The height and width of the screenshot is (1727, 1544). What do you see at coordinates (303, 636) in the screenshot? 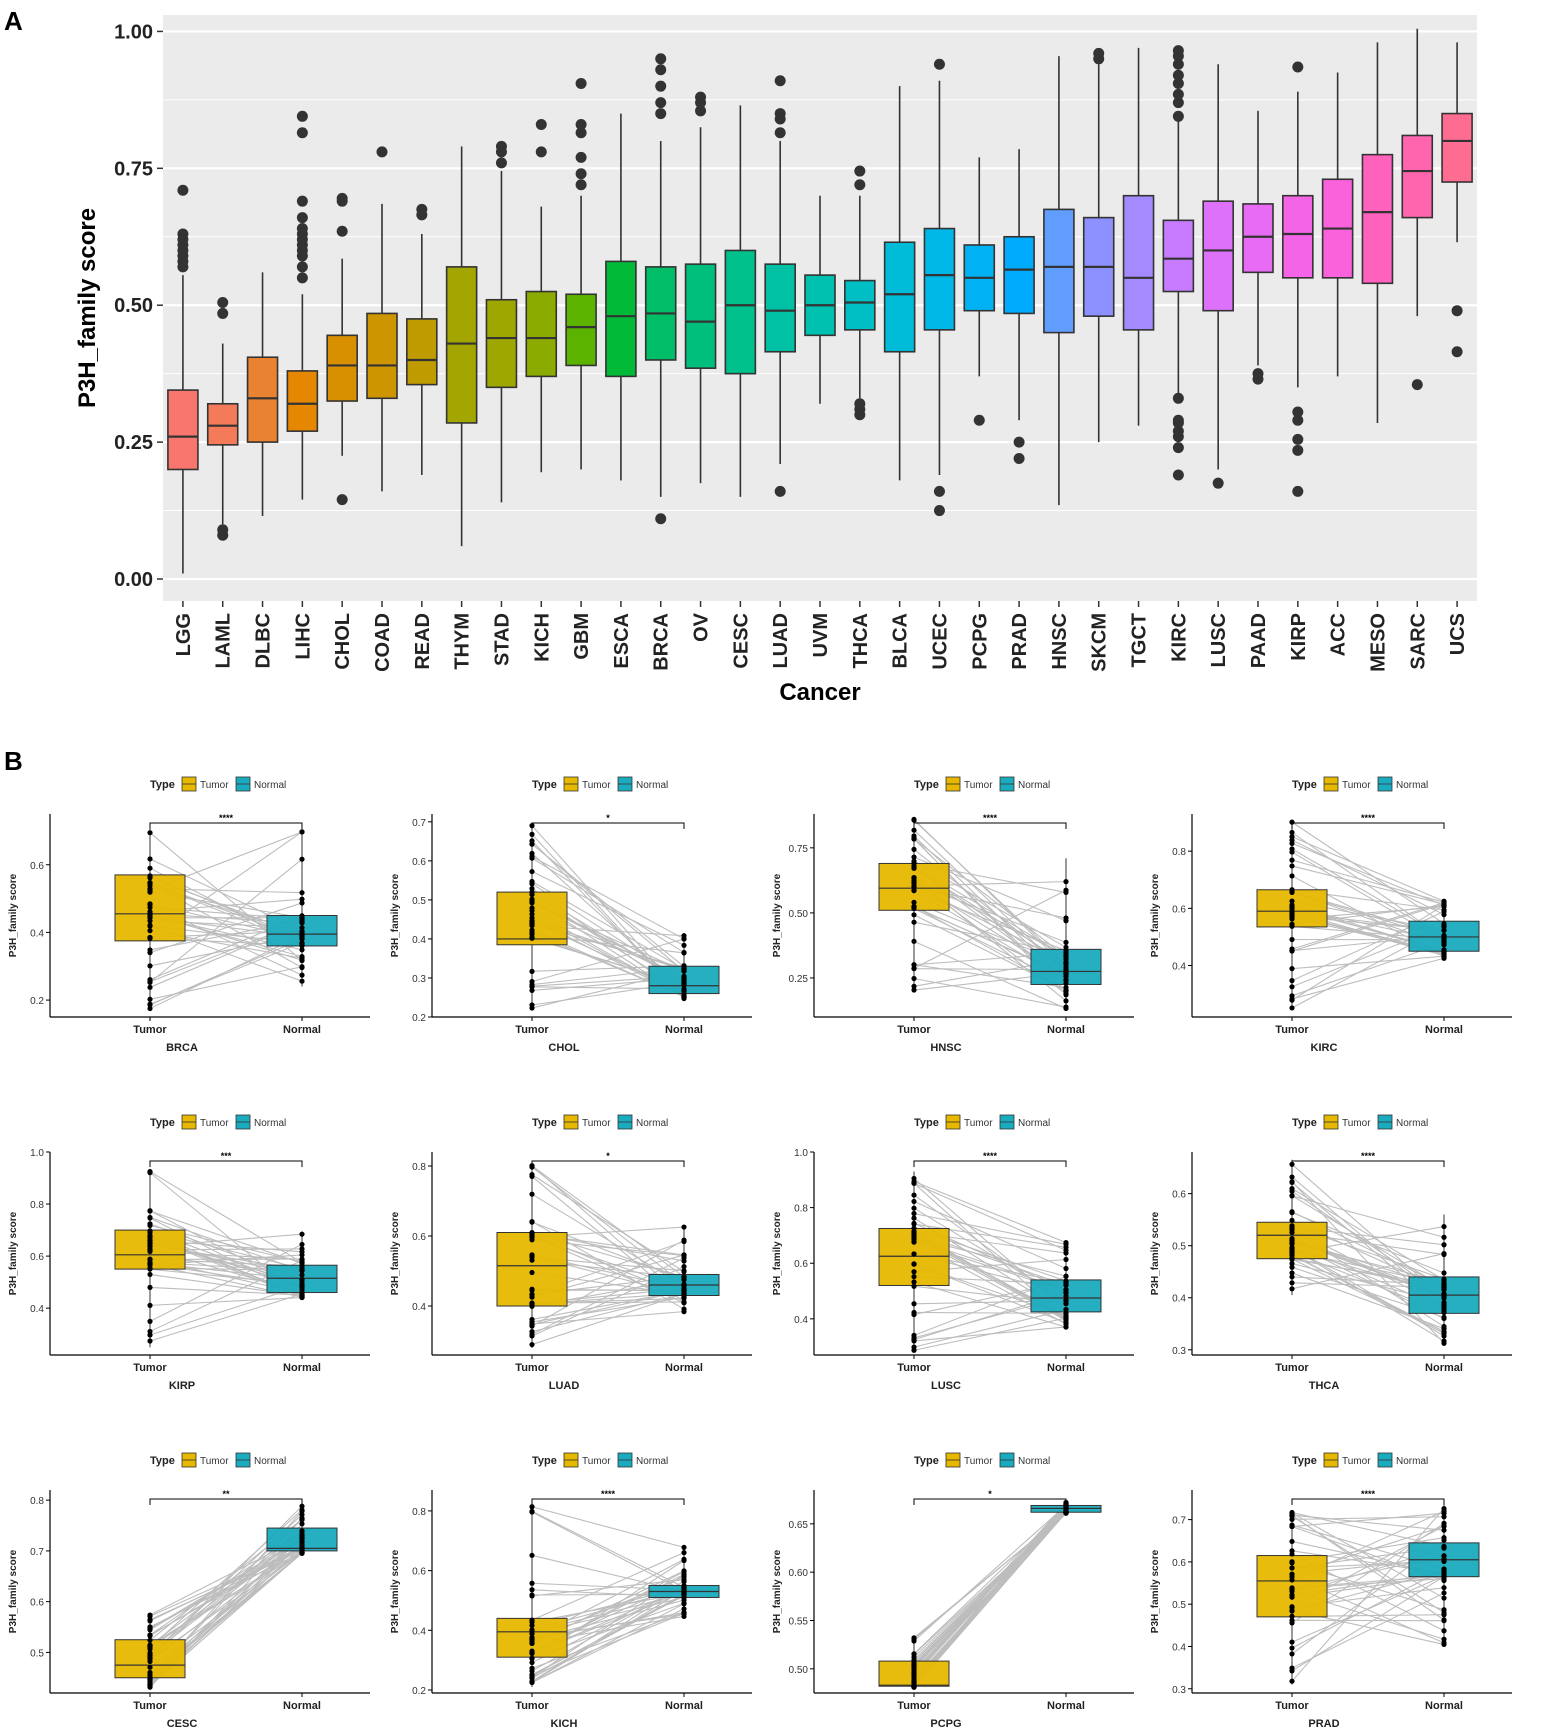
I see `x-tick-label: LIHC` at bounding box center [303, 636].